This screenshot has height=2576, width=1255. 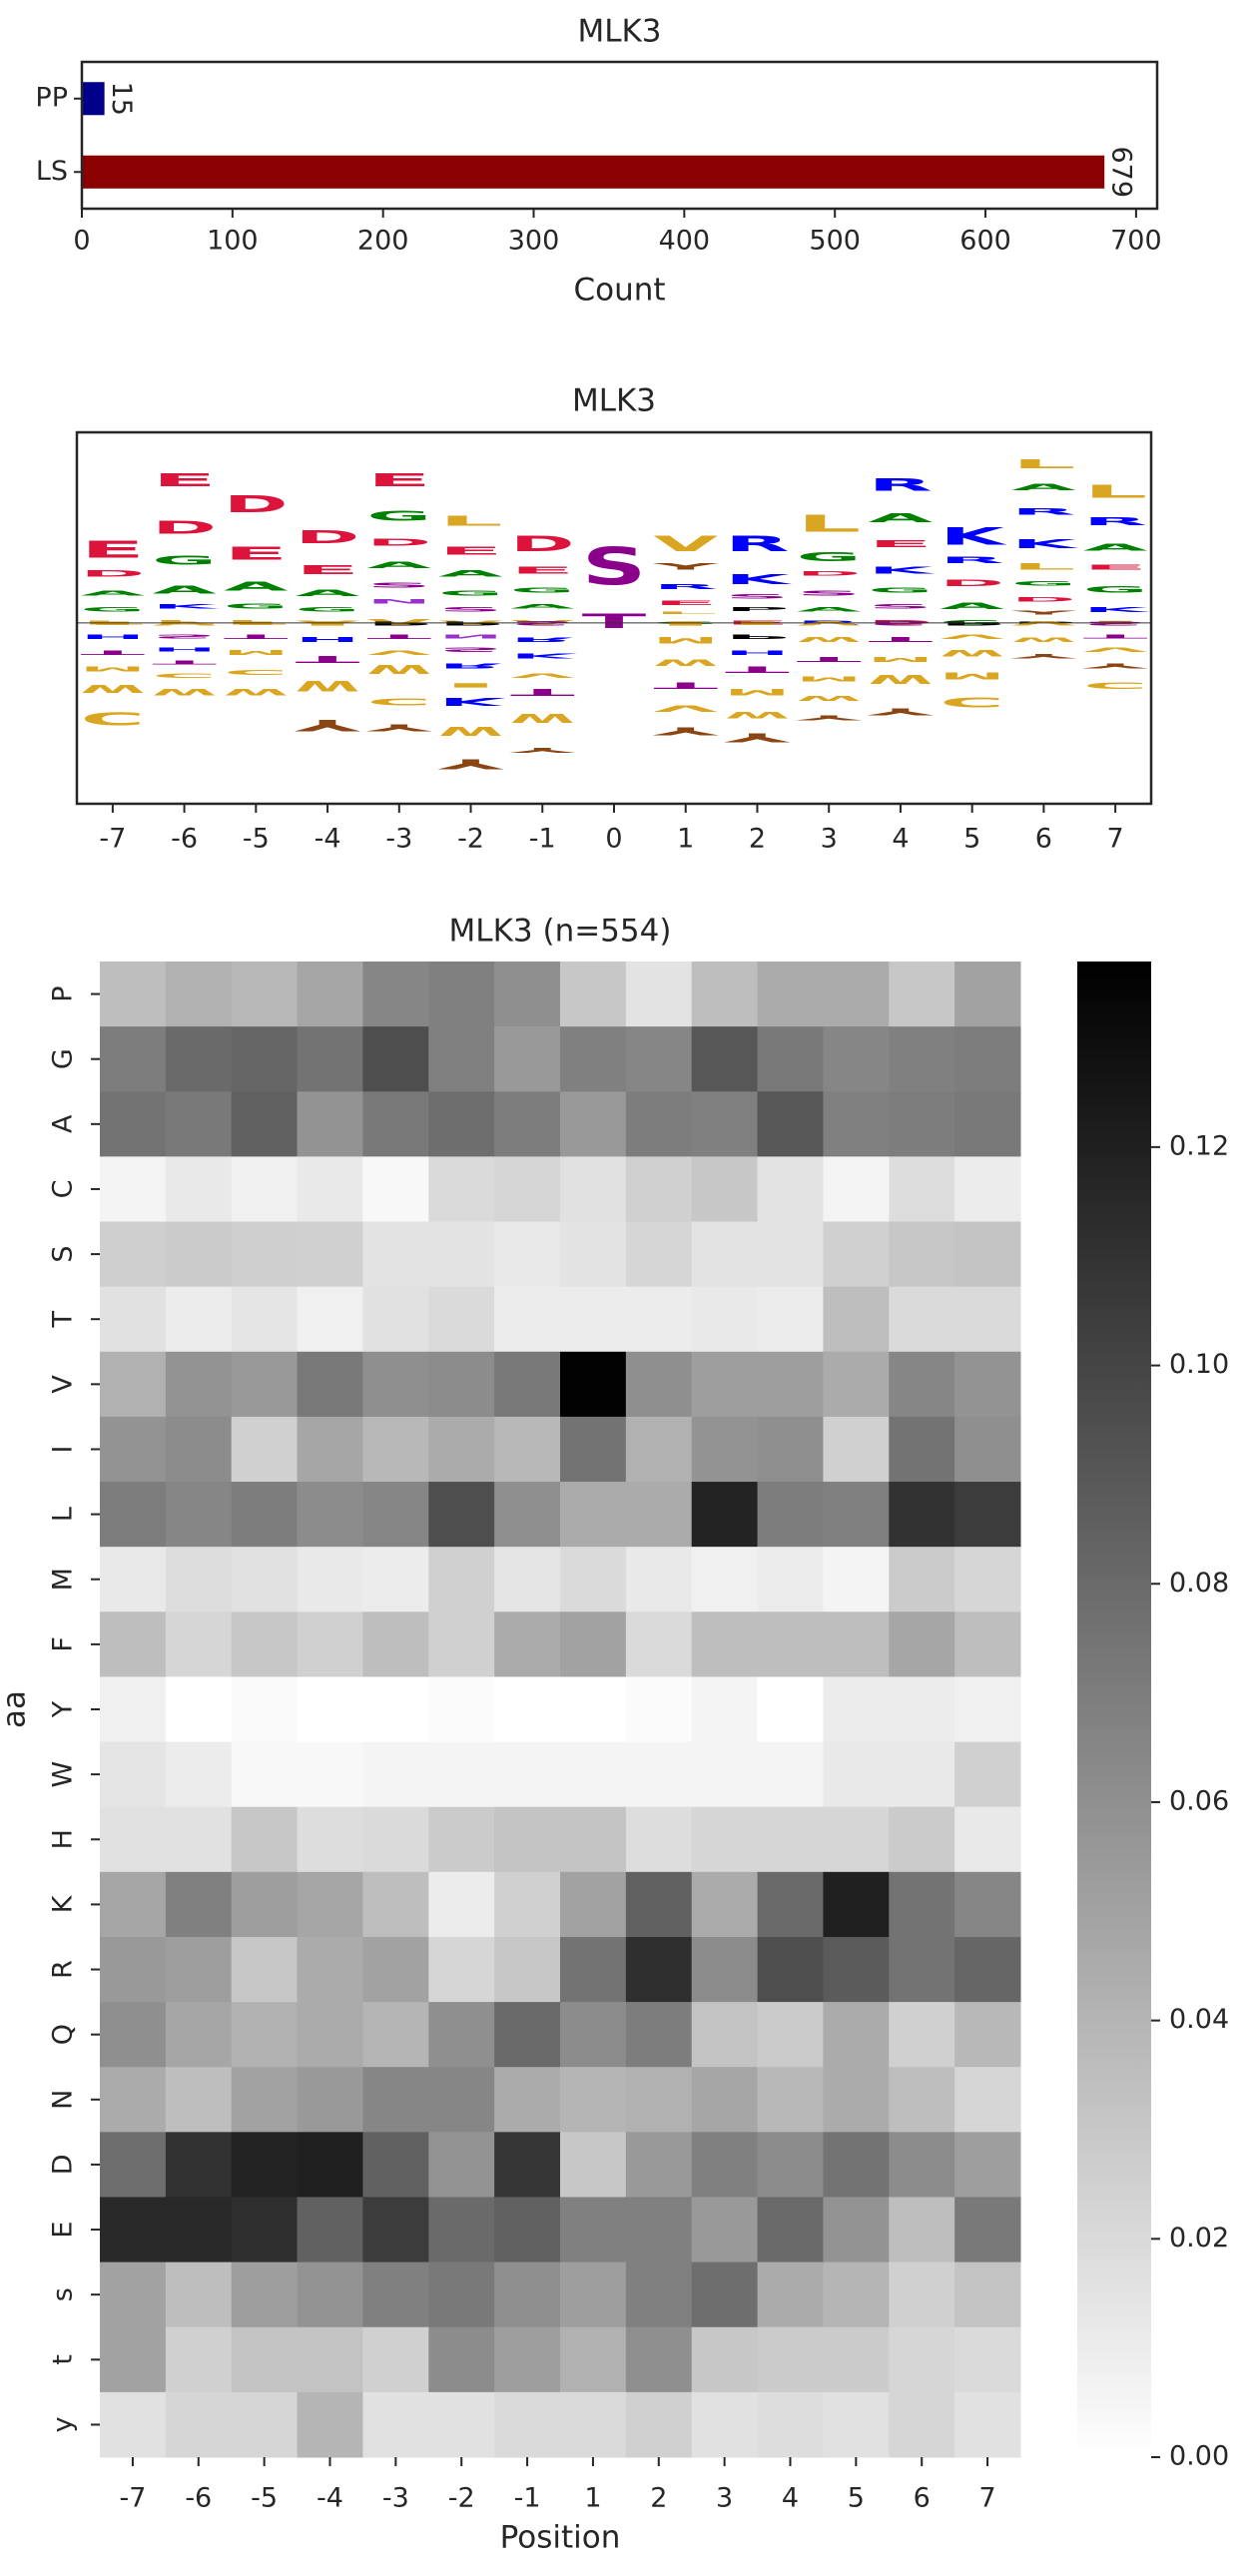 What do you see at coordinates (659, 2498) in the screenshot?
I see `x-tick-label: 2` at bounding box center [659, 2498].